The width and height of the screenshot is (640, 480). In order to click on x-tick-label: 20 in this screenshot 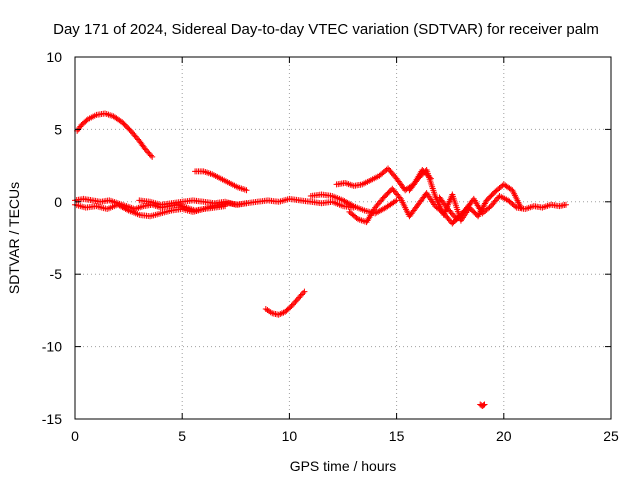, I will do `click(504, 436)`.